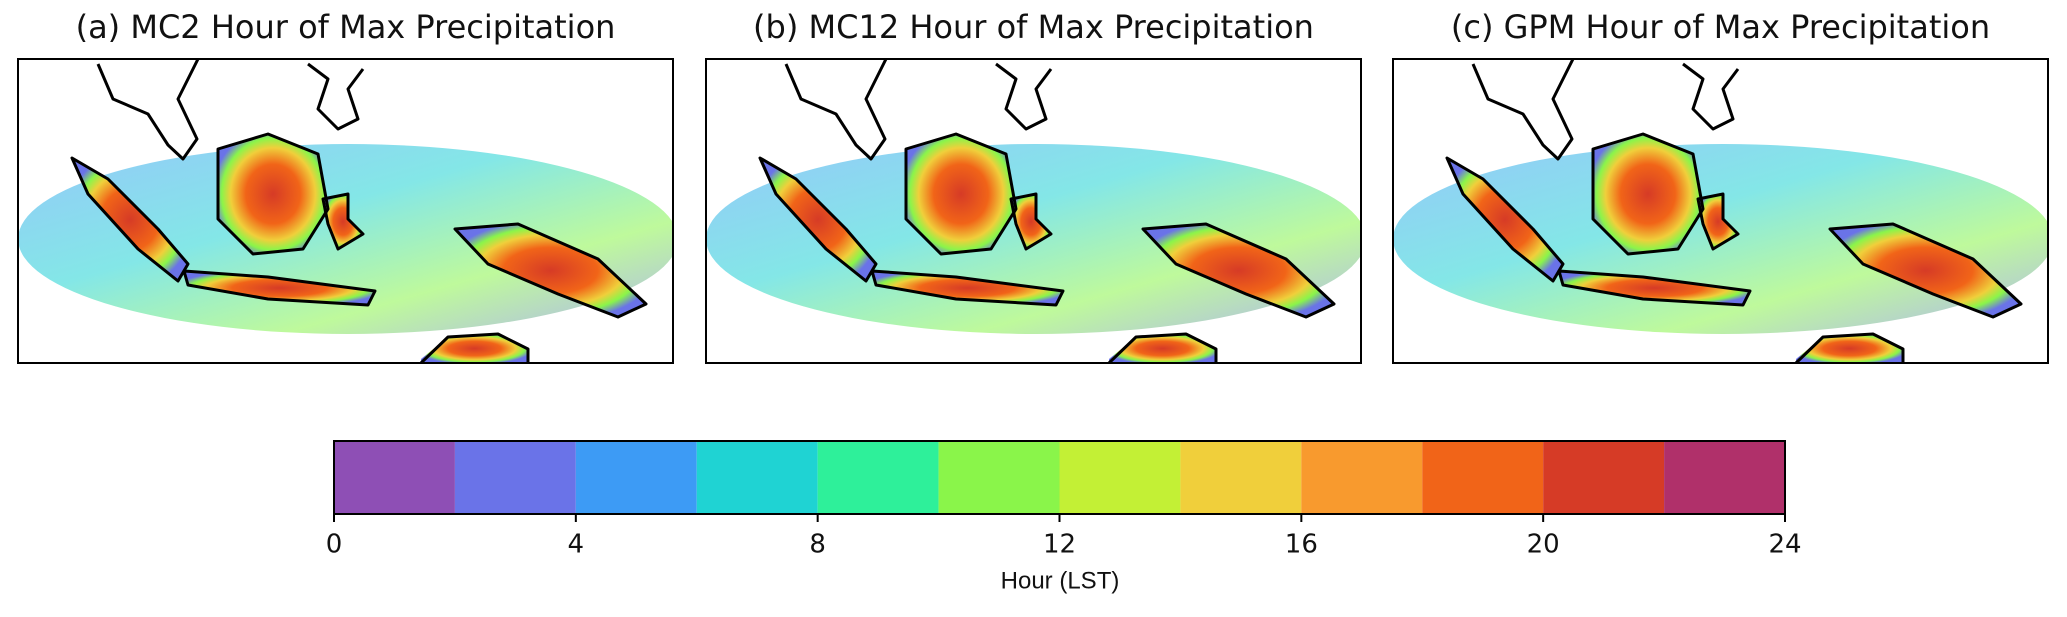 The width and height of the screenshot is (2067, 617). I want to click on tick-label: 4, so click(576, 545).